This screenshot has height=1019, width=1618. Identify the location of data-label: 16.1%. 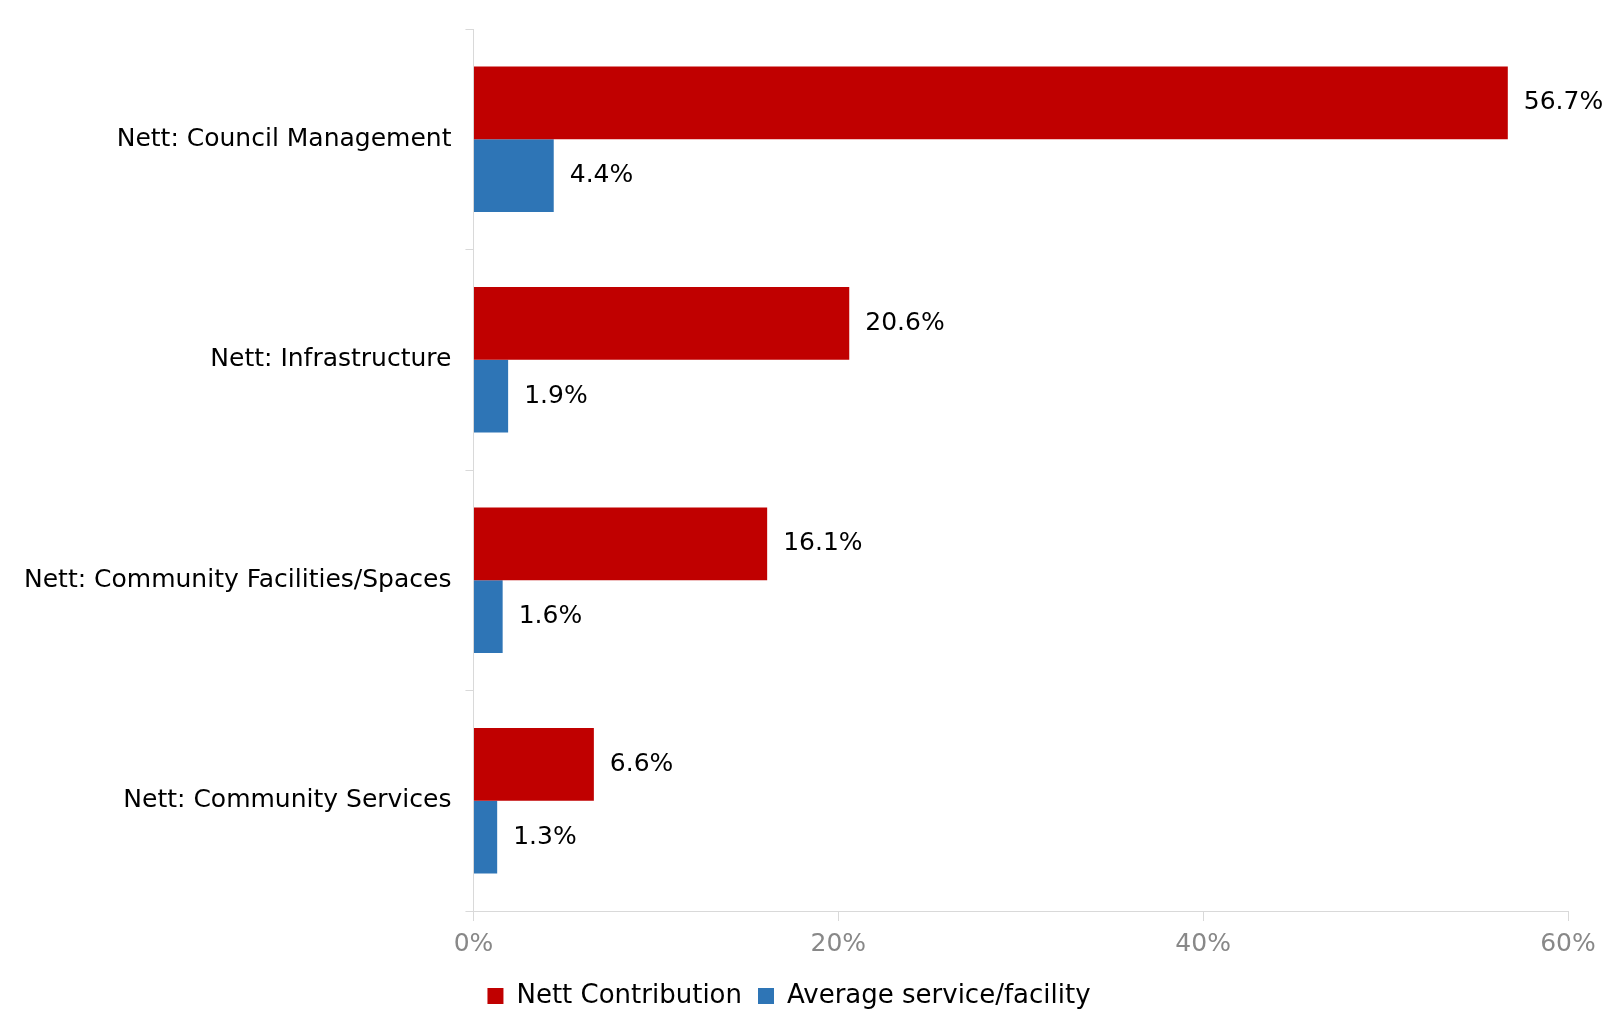
(823, 542).